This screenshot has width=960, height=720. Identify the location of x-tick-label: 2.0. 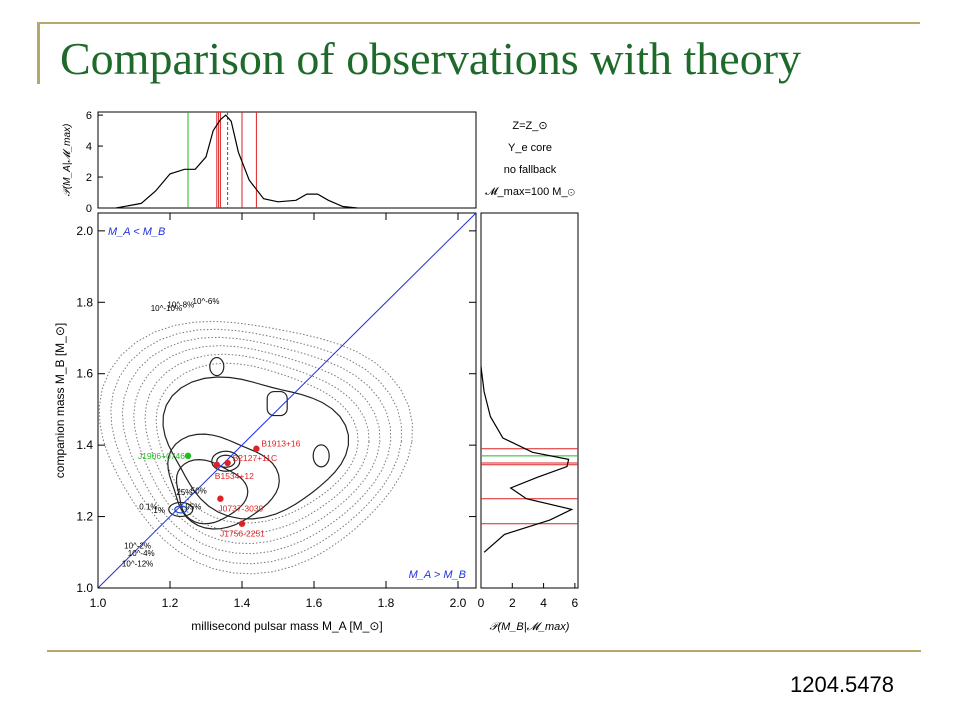
(458, 603).